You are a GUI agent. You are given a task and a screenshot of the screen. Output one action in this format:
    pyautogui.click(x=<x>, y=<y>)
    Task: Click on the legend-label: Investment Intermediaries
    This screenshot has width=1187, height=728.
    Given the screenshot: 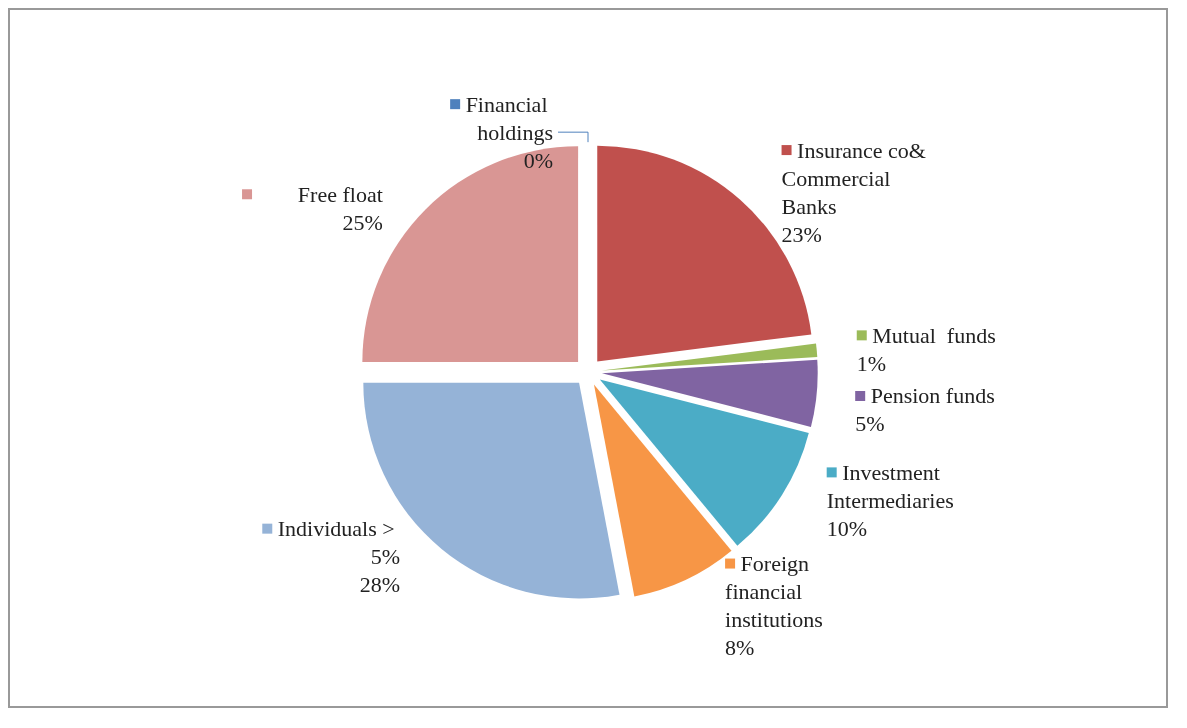 What is the action you would take?
    pyautogui.click(x=890, y=486)
    